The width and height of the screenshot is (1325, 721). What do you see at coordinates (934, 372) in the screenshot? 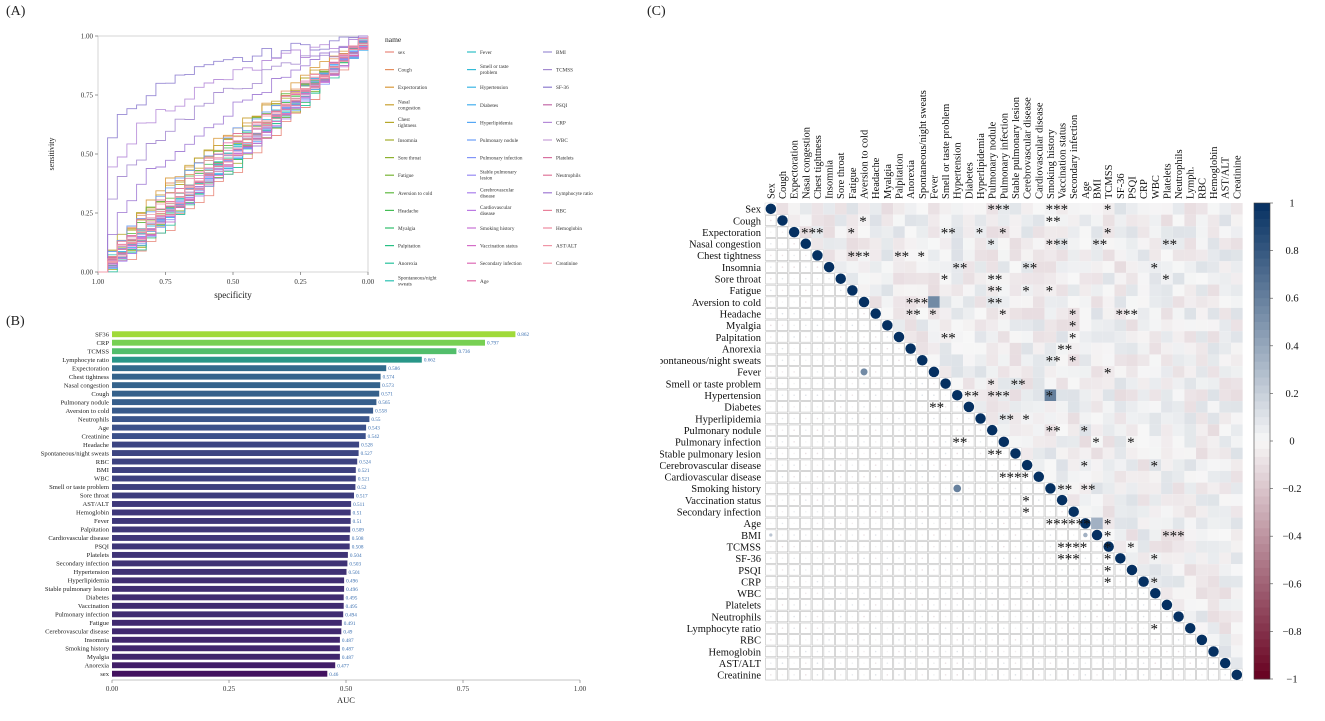
I see `diagonal-circle` at bounding box center [934, 372].